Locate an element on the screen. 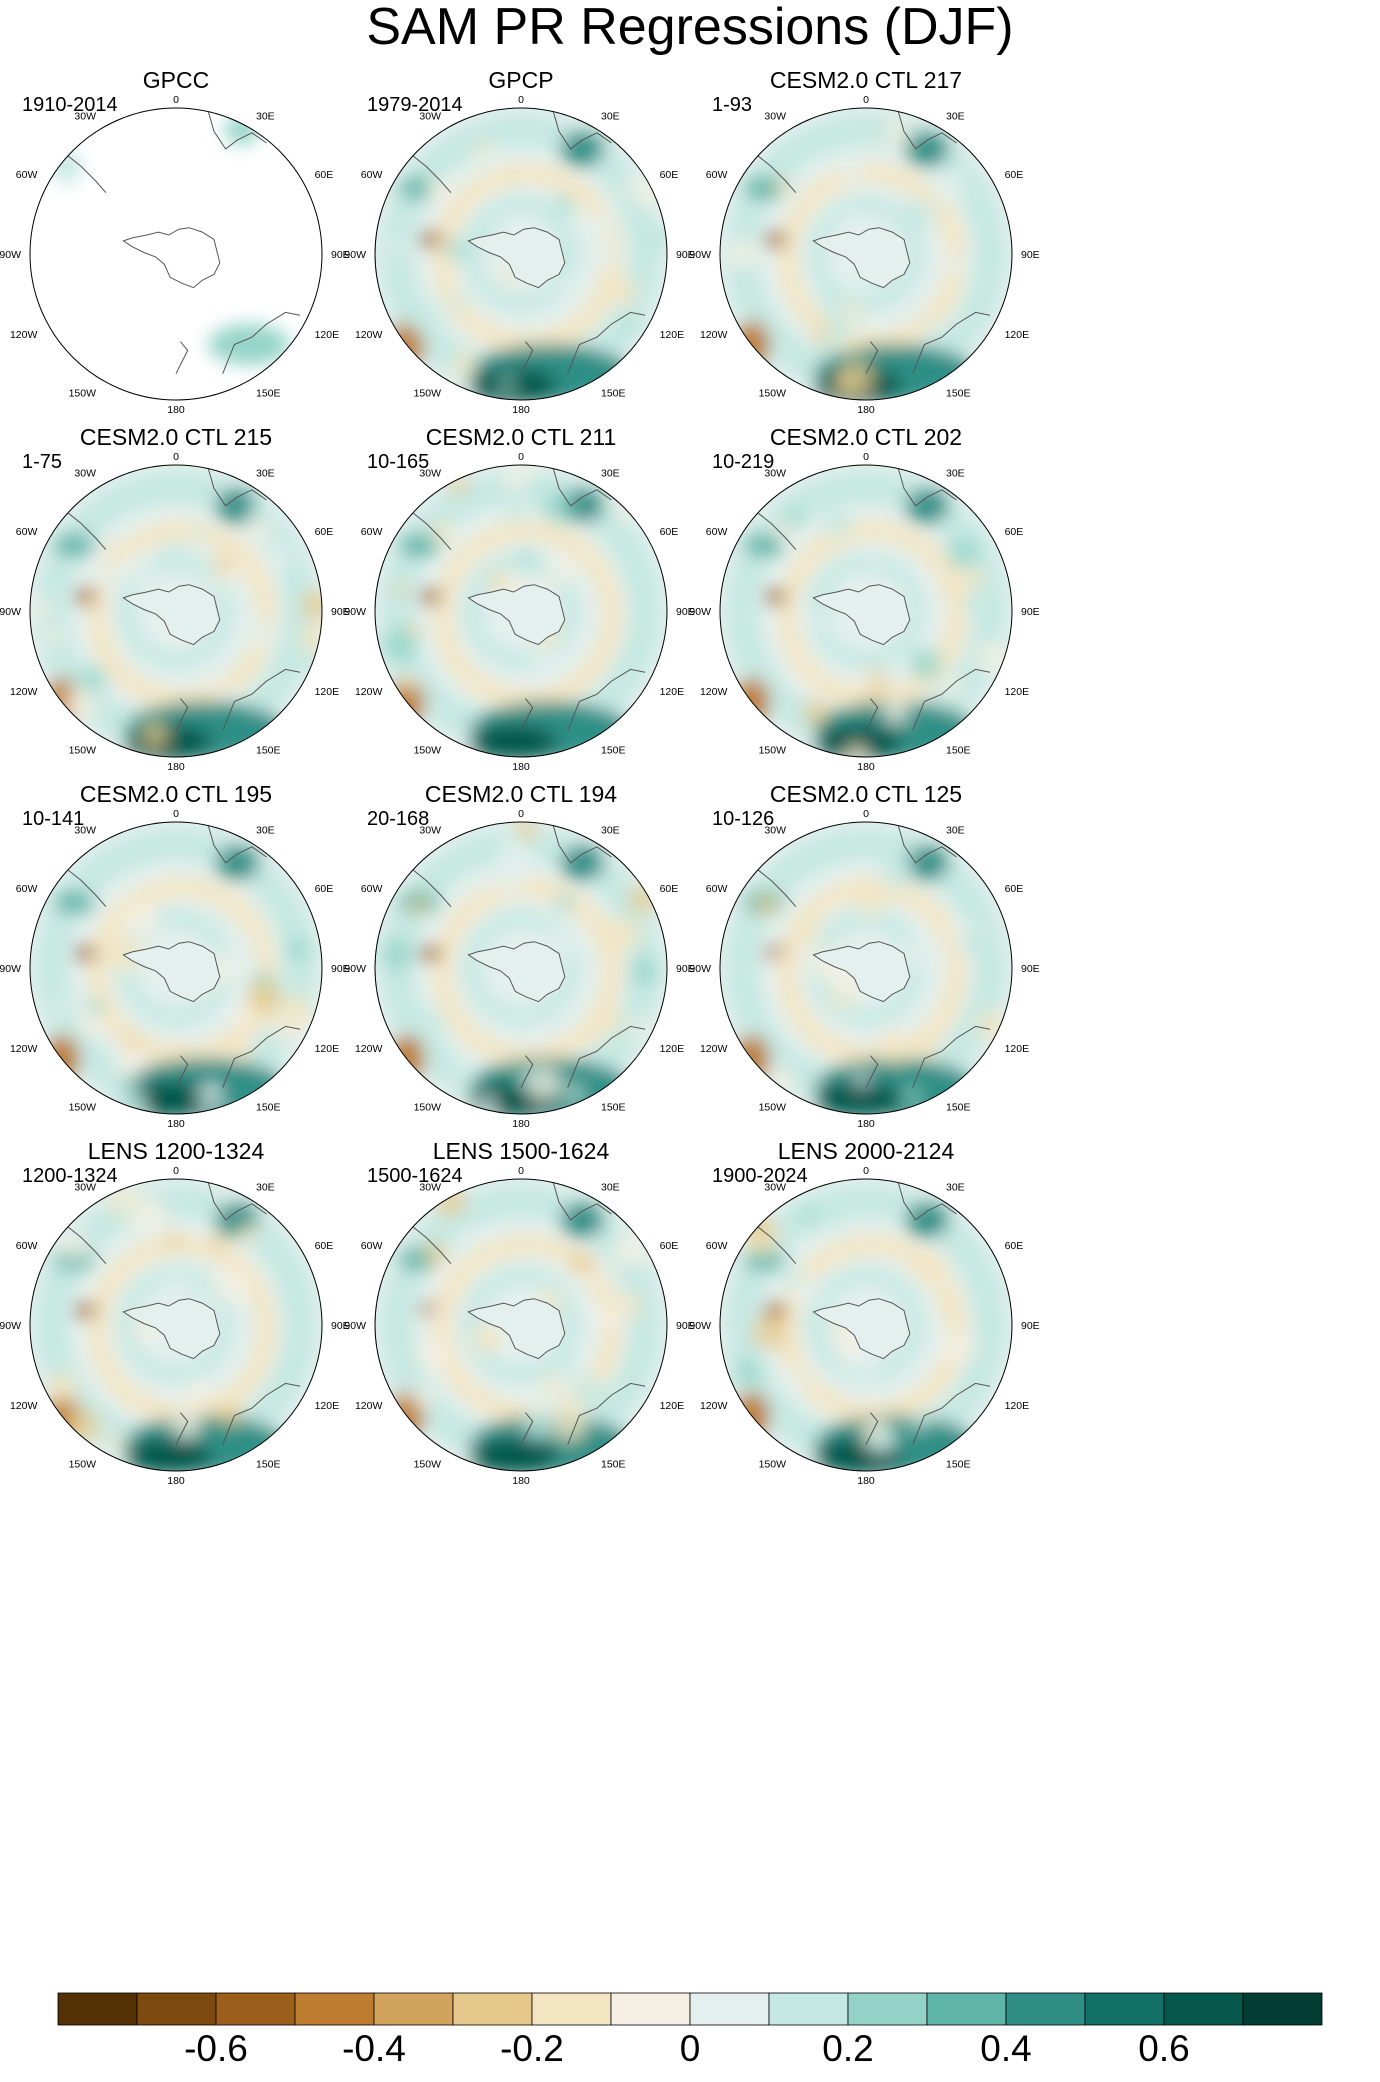  panel-title: CESM2.0 CTL 202 is located at coordinates (866, 437).